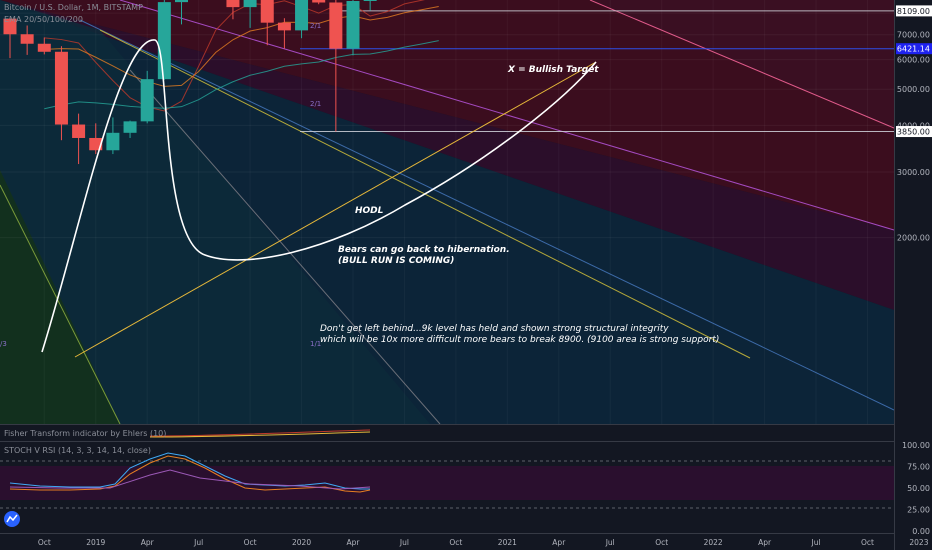 The image size is (932, 550). What do you see at coordinates (43, 19) in the screenshot?
I see `study-title: EMA 20/50/100/200` at bounding box center [43, 19].